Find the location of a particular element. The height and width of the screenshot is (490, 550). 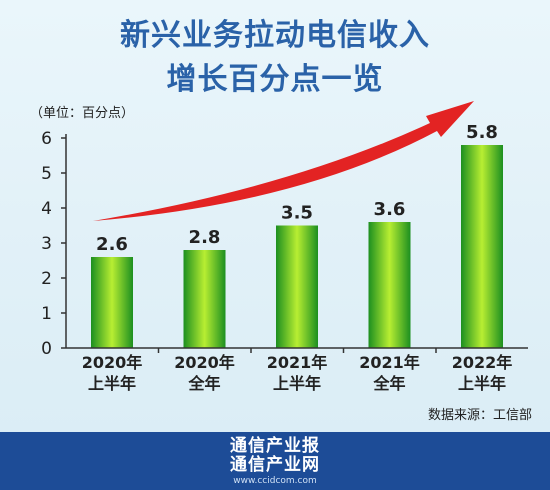

footer-banner: 通信产业报 通信产业网 www.ccidcom.com is located at coordinates (275, 461).